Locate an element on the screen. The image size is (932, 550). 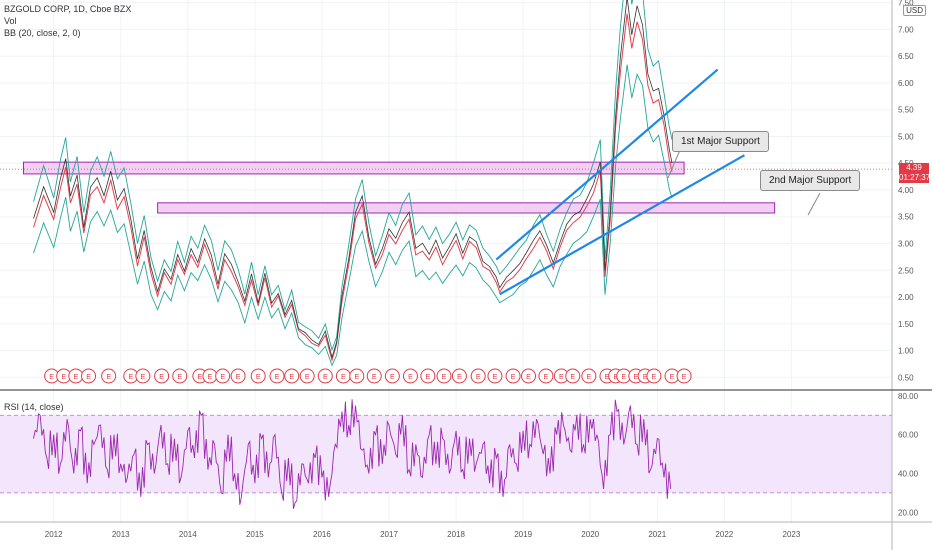
x-tick-label: 2012 is located at coordinates (54, 534).